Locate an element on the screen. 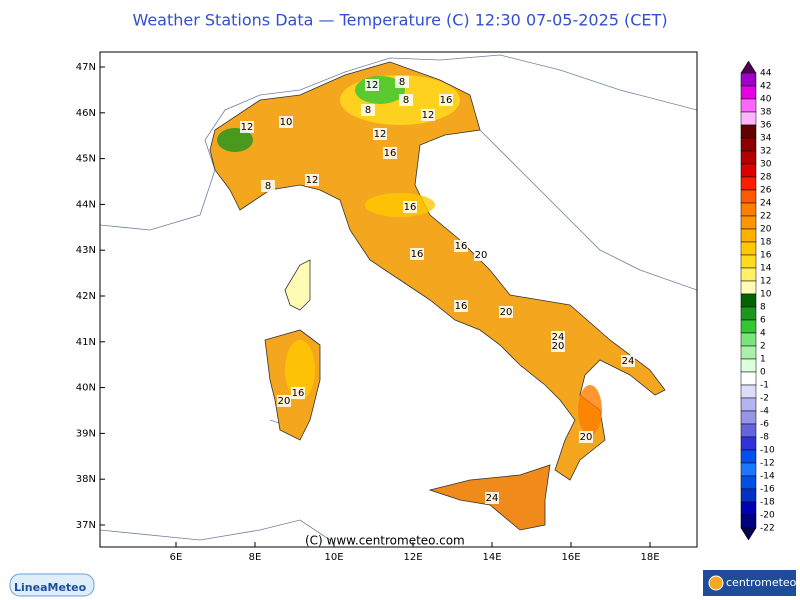  logo-right: centrometeo is located at coordinates (750, 583).